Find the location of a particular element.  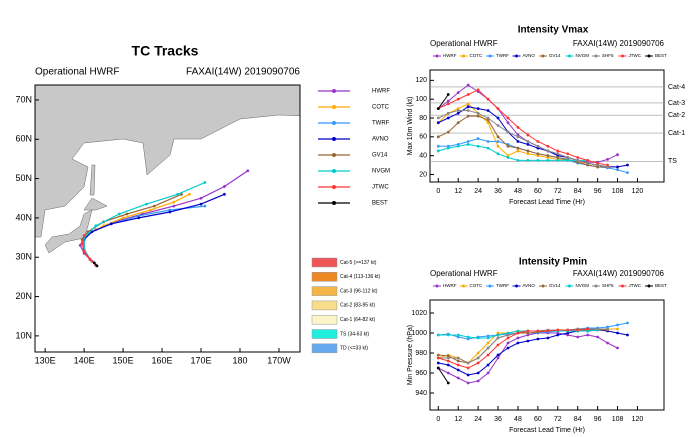

legend-label: NVGM is located at coordinates (583, 55).